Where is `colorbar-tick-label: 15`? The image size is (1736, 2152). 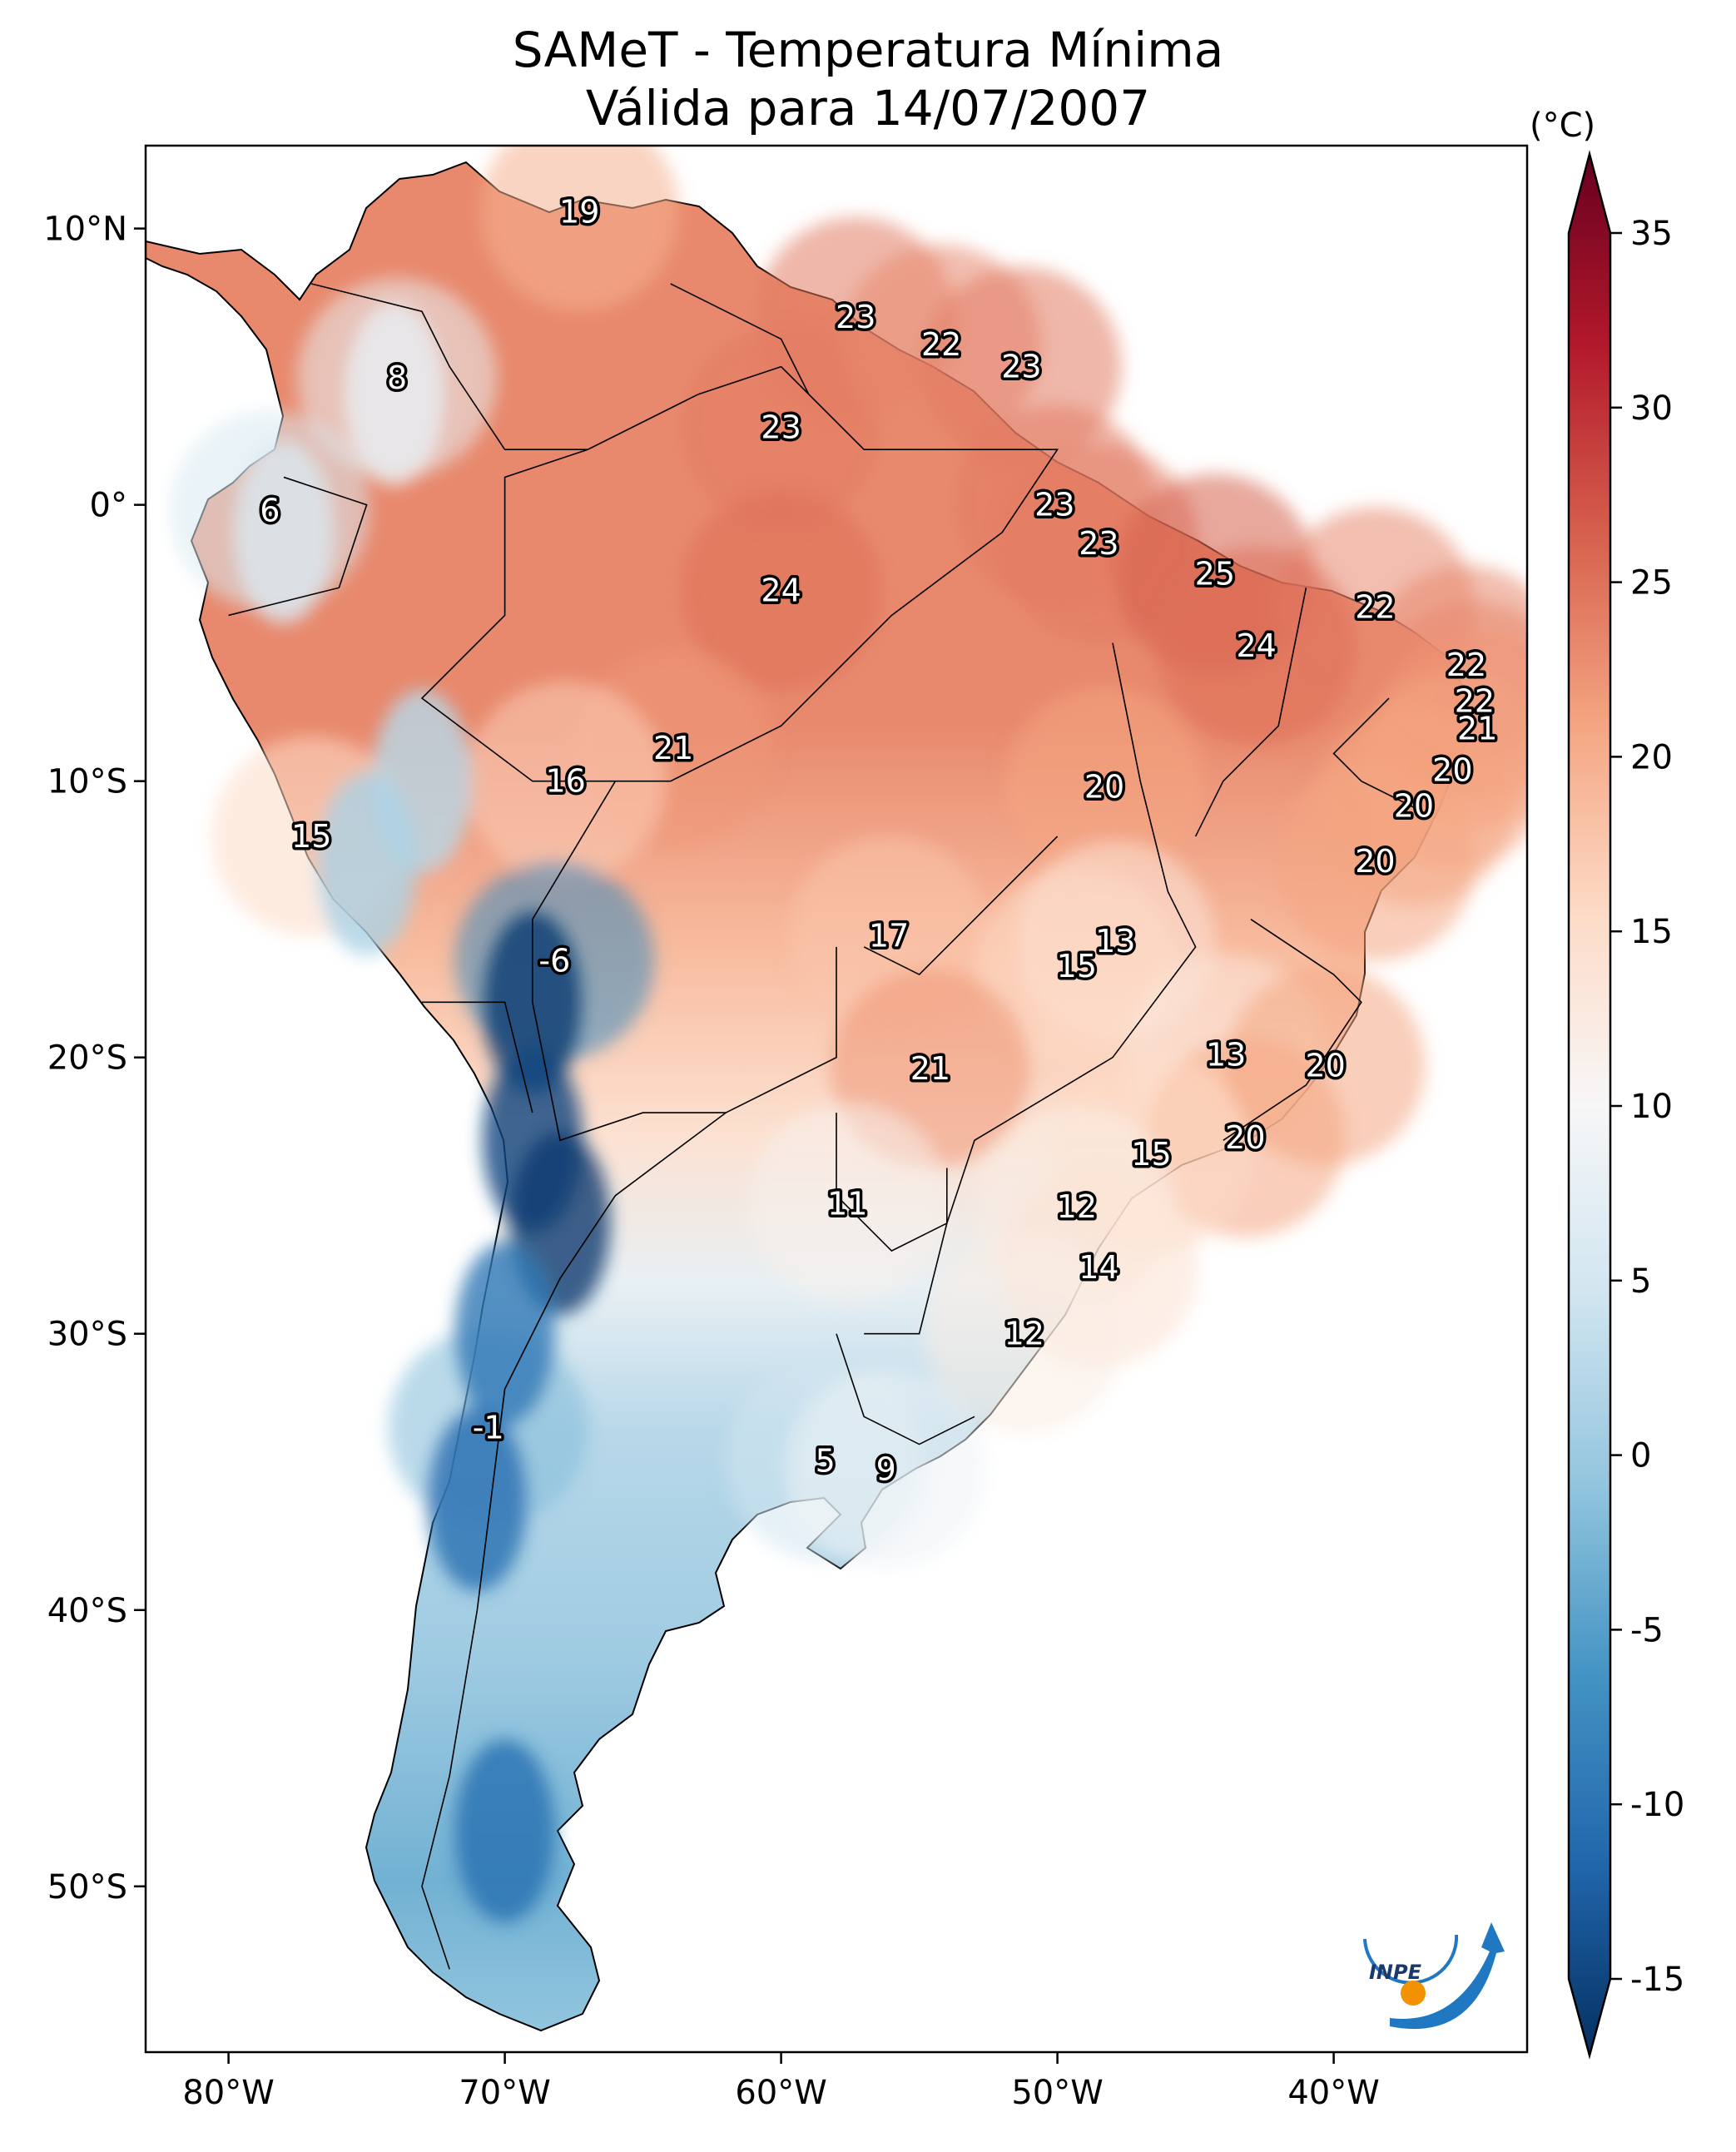 colorbar-tick-label: 15 is located at coordinates (1652, 932).